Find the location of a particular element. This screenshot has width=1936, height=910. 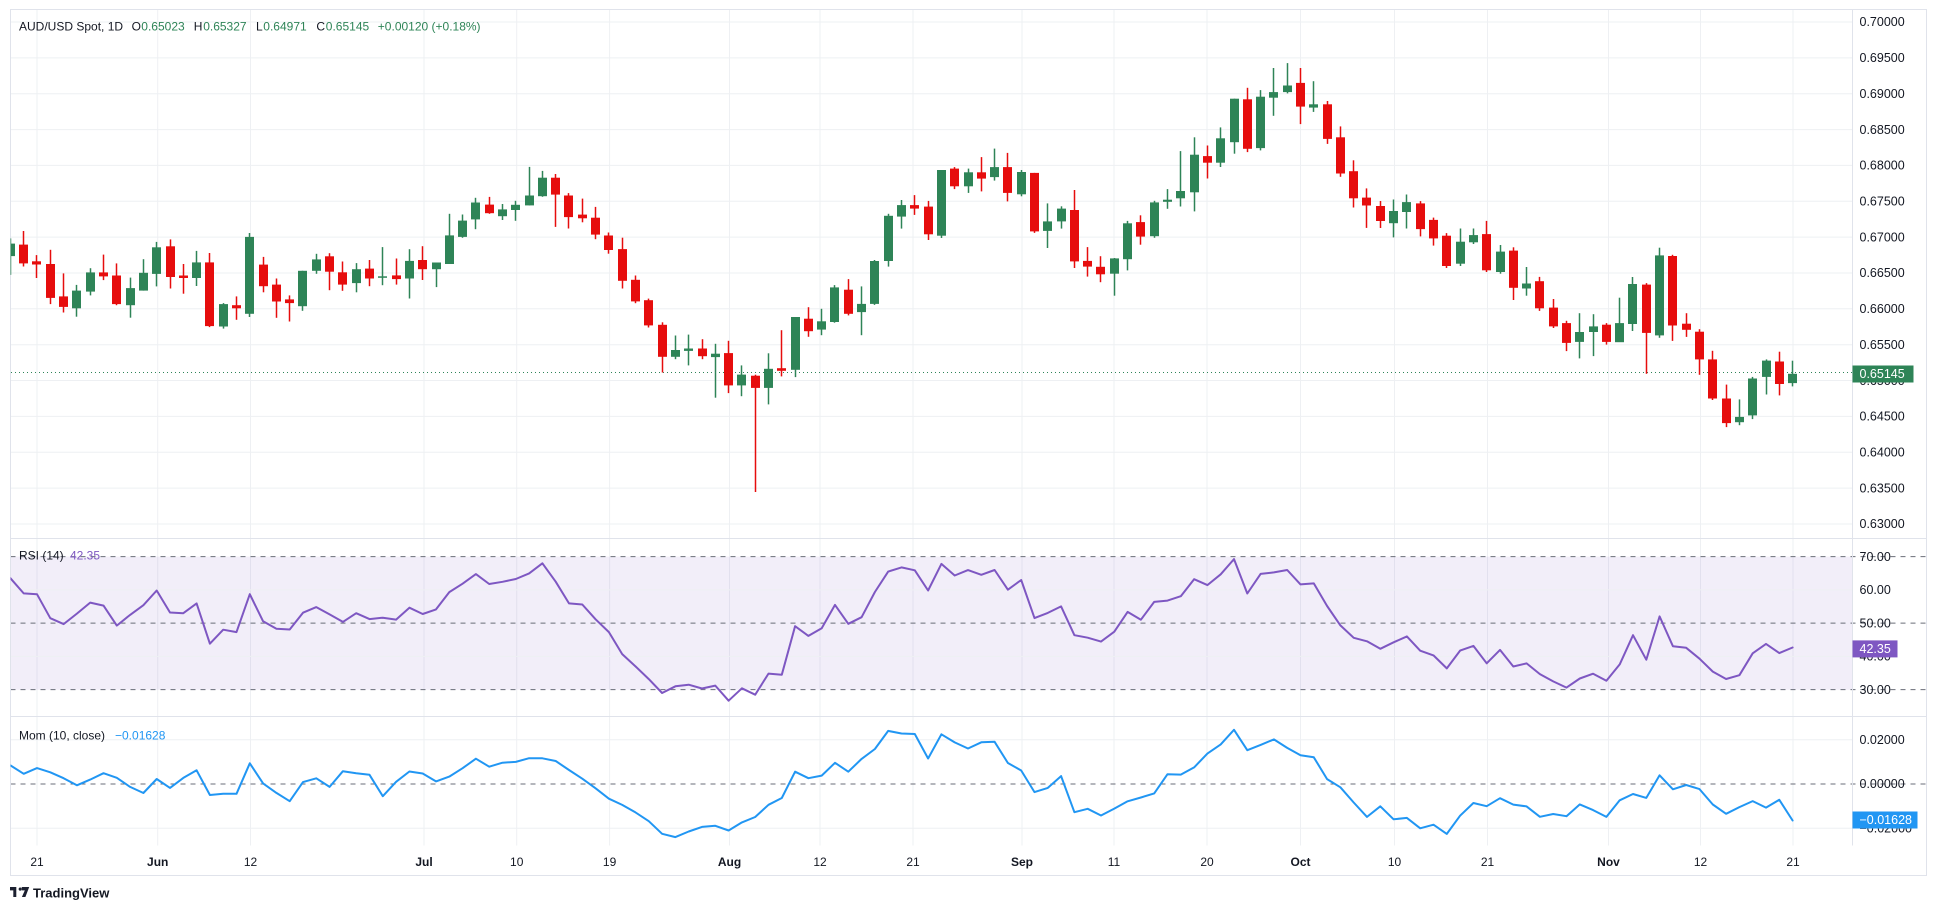

svg-text: 70.00 is located at coordinates (1875, 557).